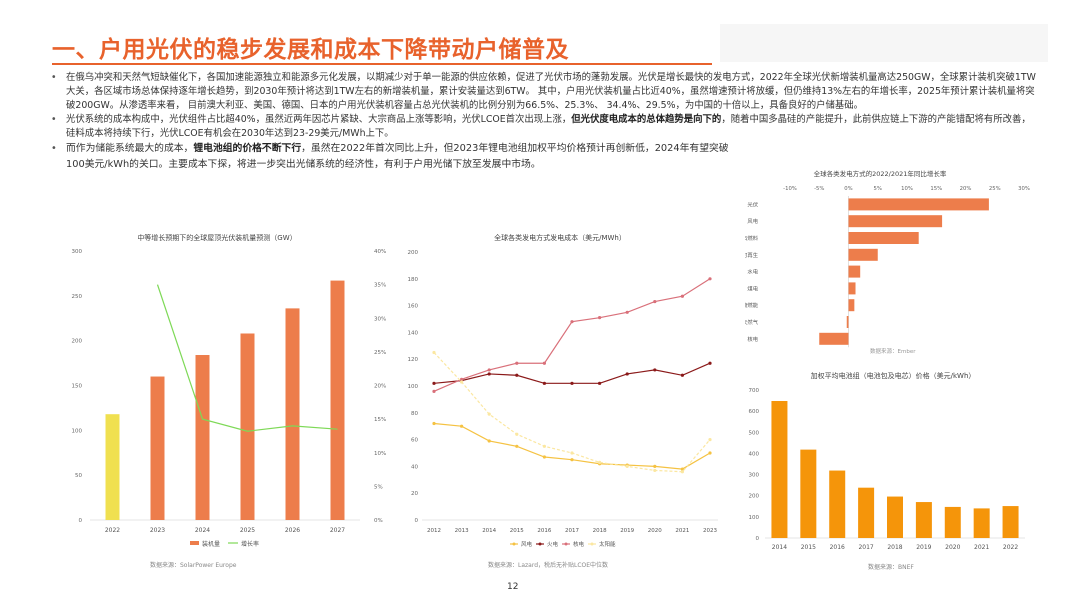 The image size is (1080, 607). Describe the element at coordinates (77, 387) in the screenshot. I see `pv-y-tick: 150` at that location.